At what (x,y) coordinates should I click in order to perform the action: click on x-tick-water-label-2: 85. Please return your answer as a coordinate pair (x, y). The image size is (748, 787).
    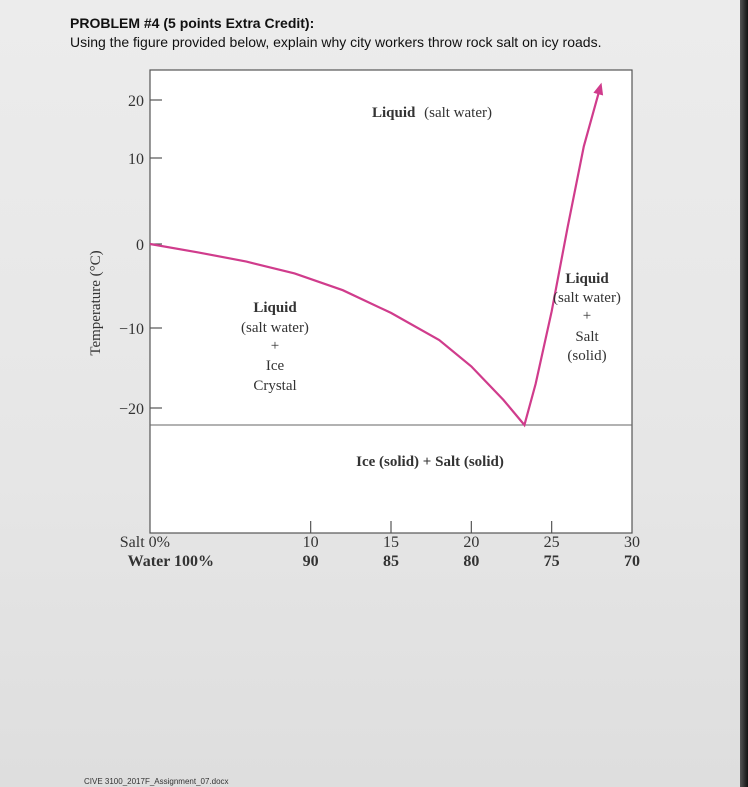
    Looking at the image, I should click on (391, 561).